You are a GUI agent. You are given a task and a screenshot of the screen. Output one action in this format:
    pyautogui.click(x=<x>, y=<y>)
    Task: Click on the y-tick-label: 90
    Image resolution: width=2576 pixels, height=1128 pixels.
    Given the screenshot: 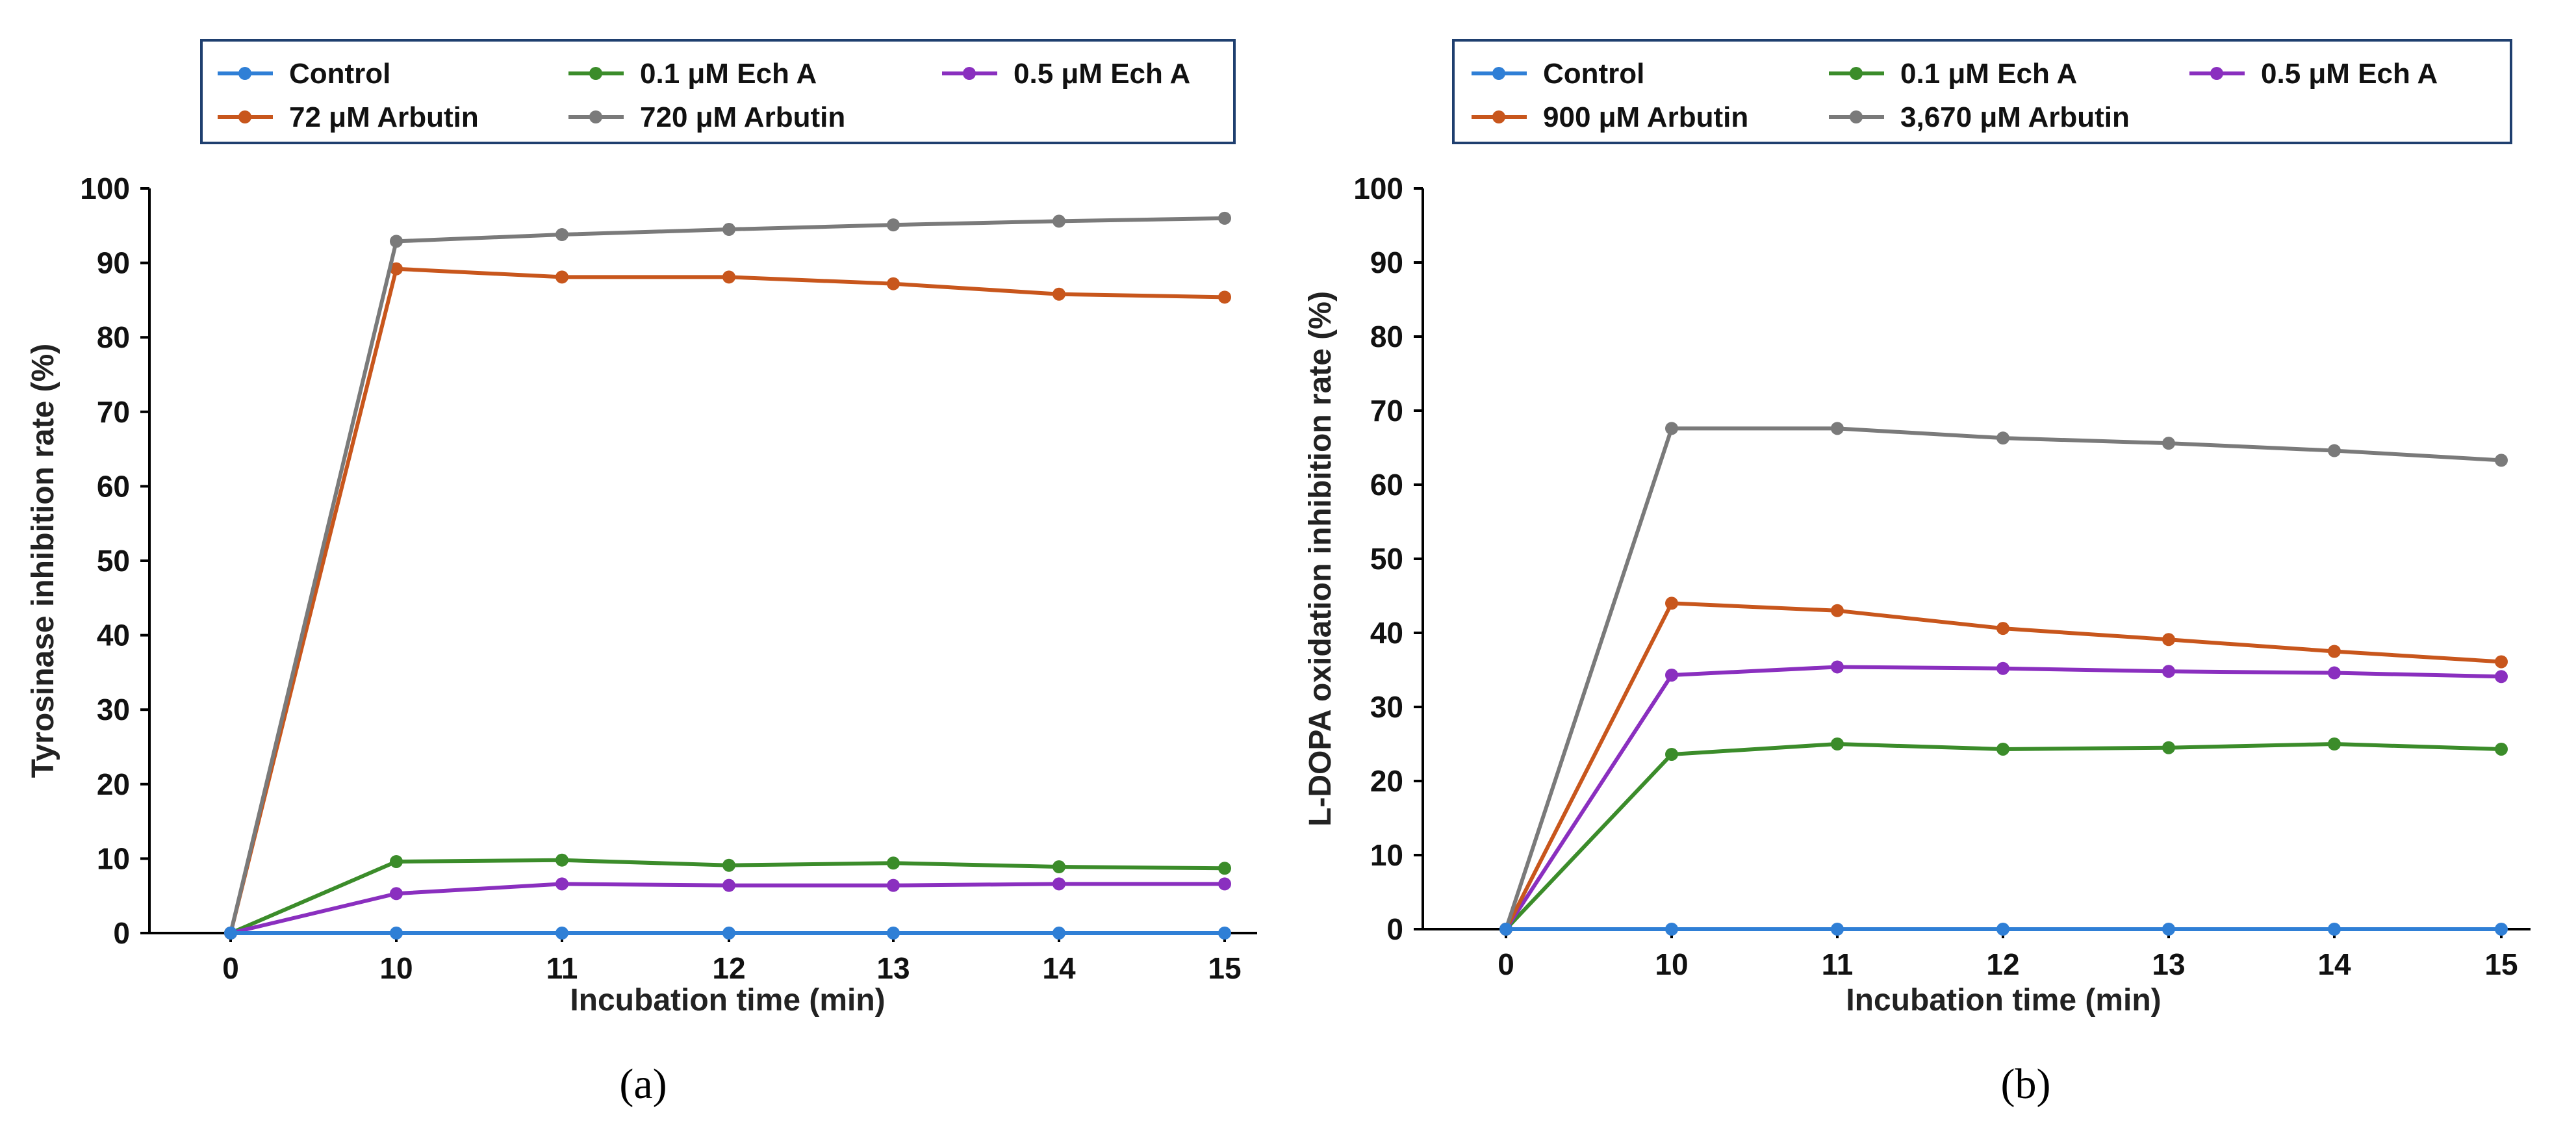 What is the action you would take?
    pyautogui.click(x=1386, y=262)
    